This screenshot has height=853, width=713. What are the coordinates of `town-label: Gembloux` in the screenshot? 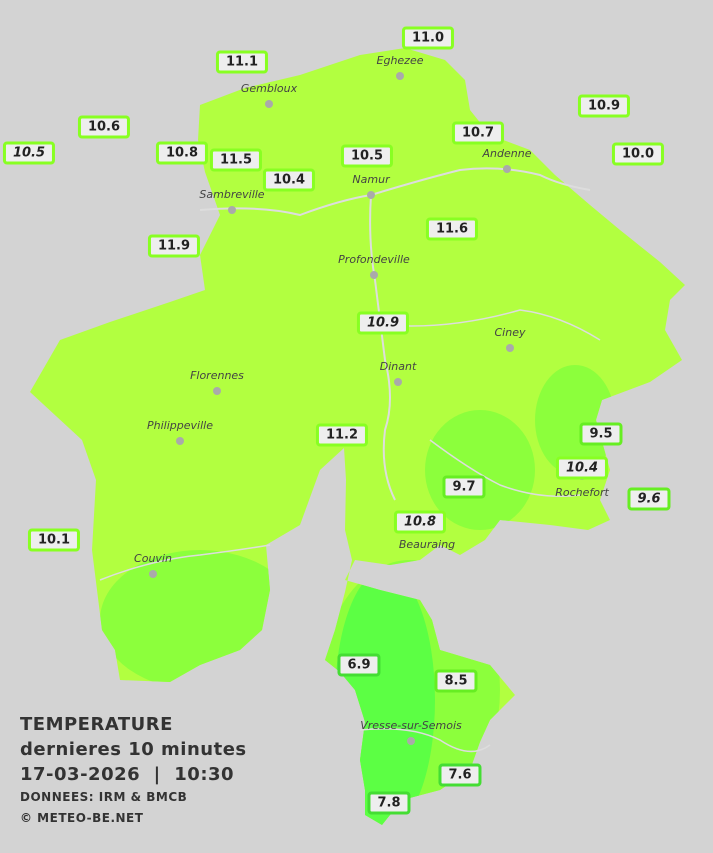 It's located at (269, 88).